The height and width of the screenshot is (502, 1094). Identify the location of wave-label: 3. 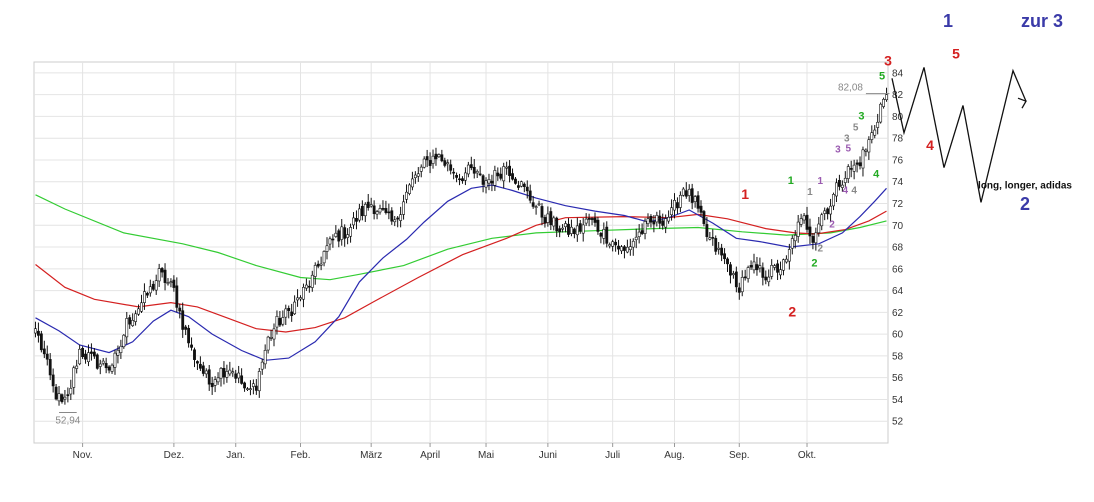
(838, 149).